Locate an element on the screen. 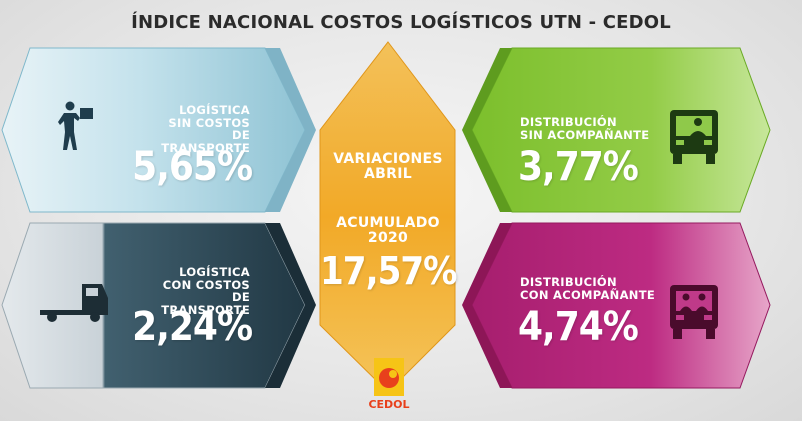 The height and width of the screenshot is (421, 802). center-value: 17,57% is located at coordinates (388, 271).